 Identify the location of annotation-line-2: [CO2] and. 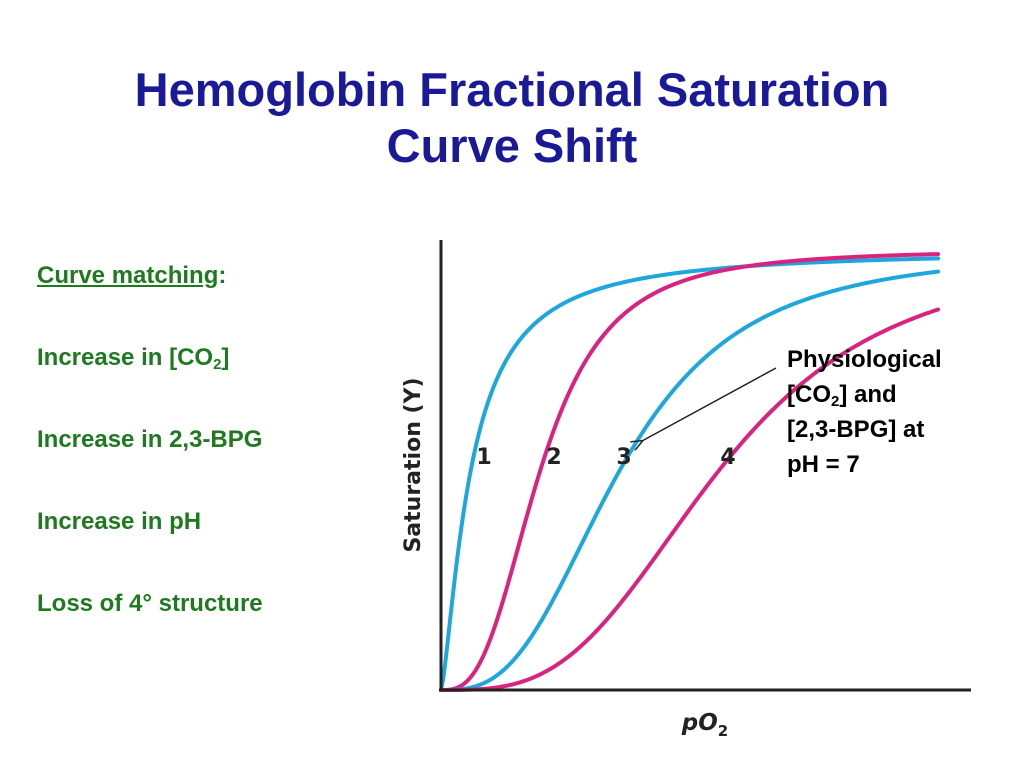
(864, 394).